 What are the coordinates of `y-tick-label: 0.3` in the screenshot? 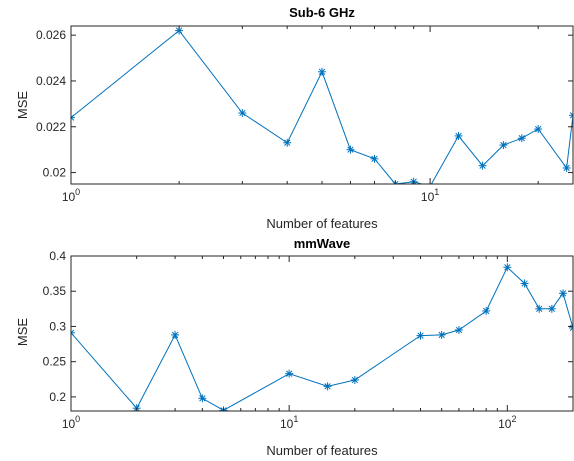 It's located at (57, 326).